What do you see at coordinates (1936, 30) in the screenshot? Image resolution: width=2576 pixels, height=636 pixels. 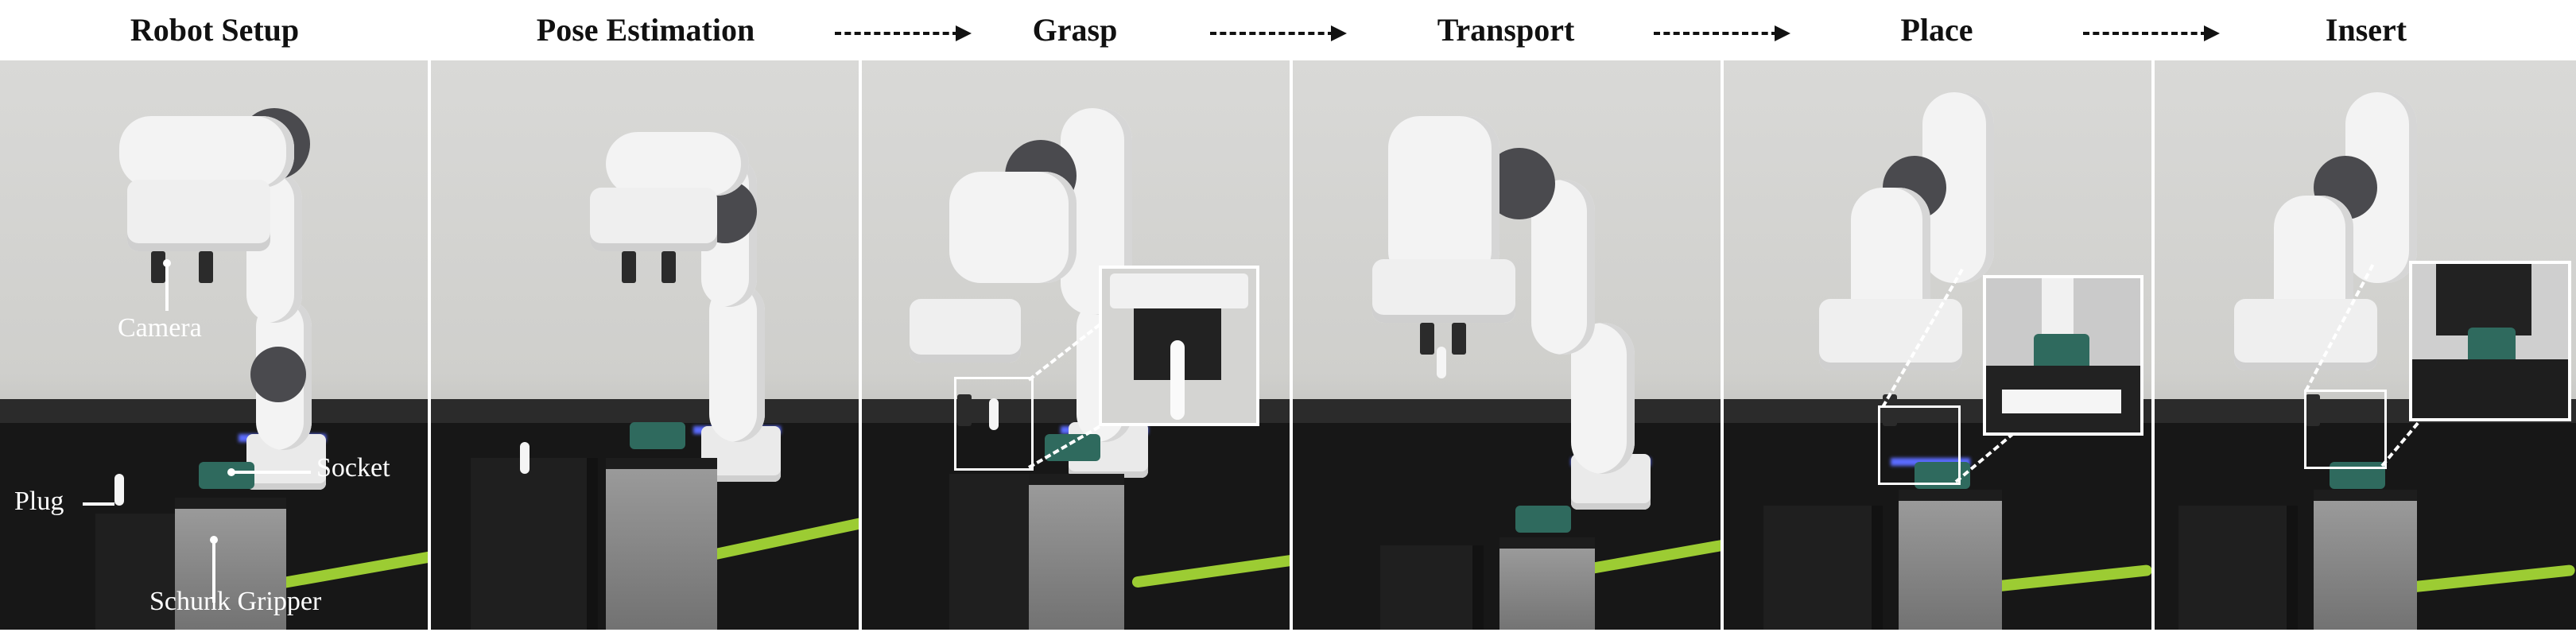 I see `title-place: Place` at bounding box center [1936, 30].